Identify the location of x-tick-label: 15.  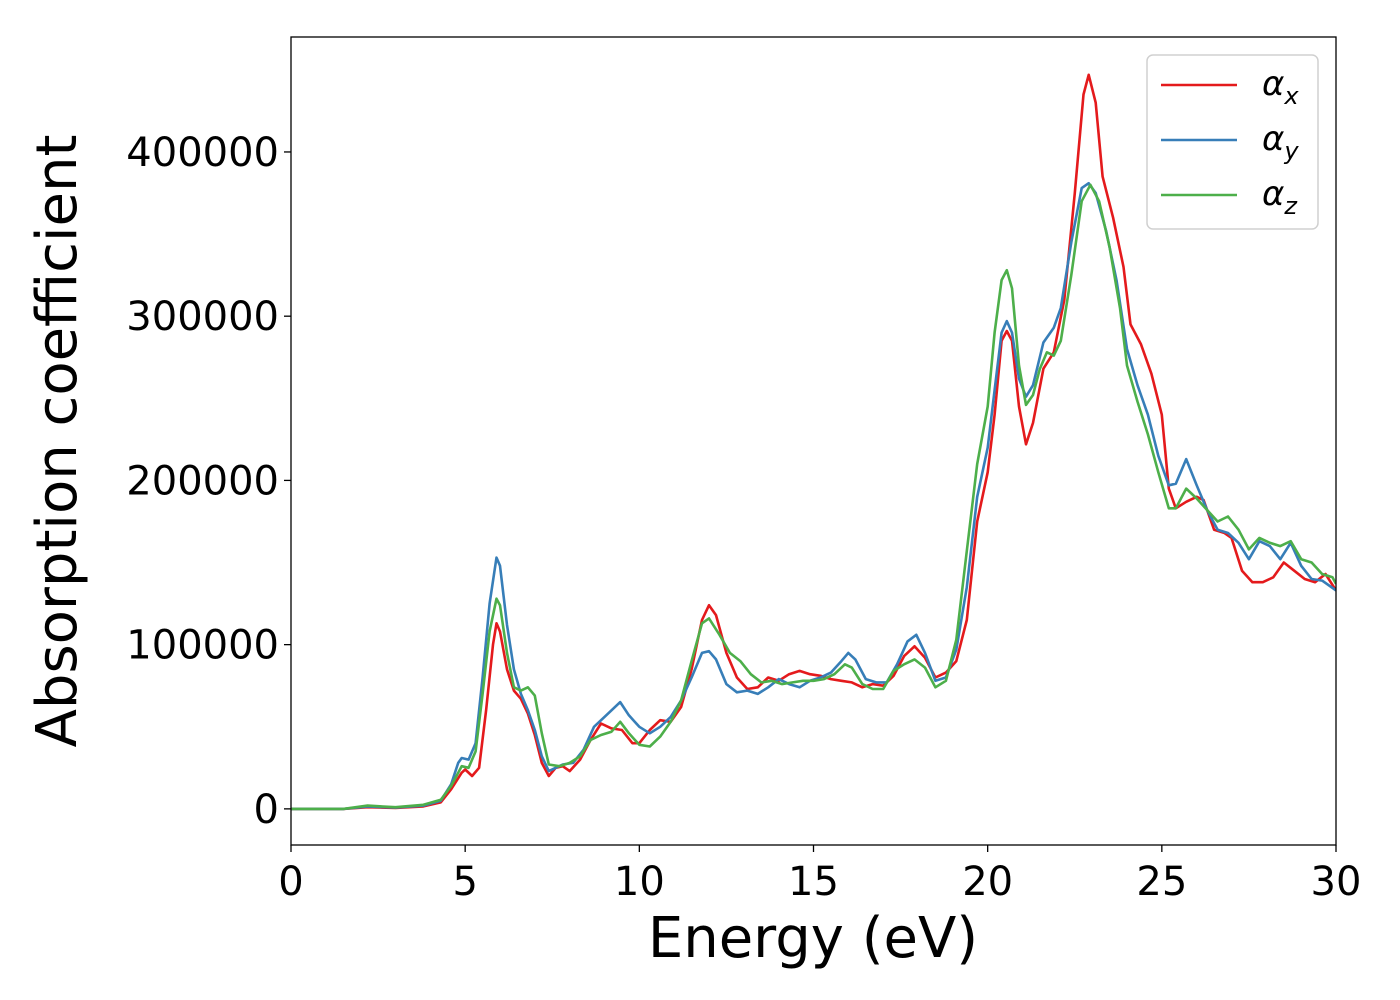
(813, 882).